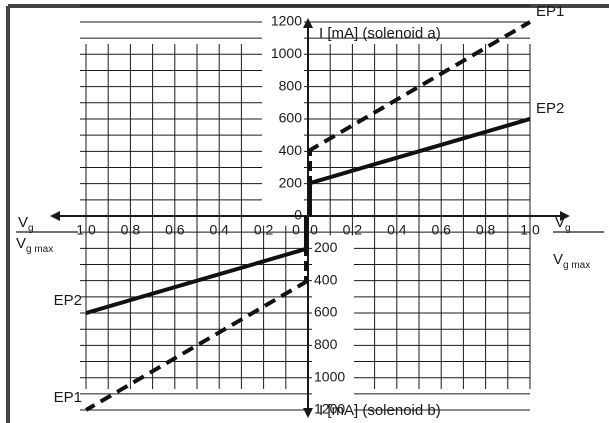 This screenshot has width=609, height=423. I want to click on x-axis-label-left-num: Vg, so click(26, 224).